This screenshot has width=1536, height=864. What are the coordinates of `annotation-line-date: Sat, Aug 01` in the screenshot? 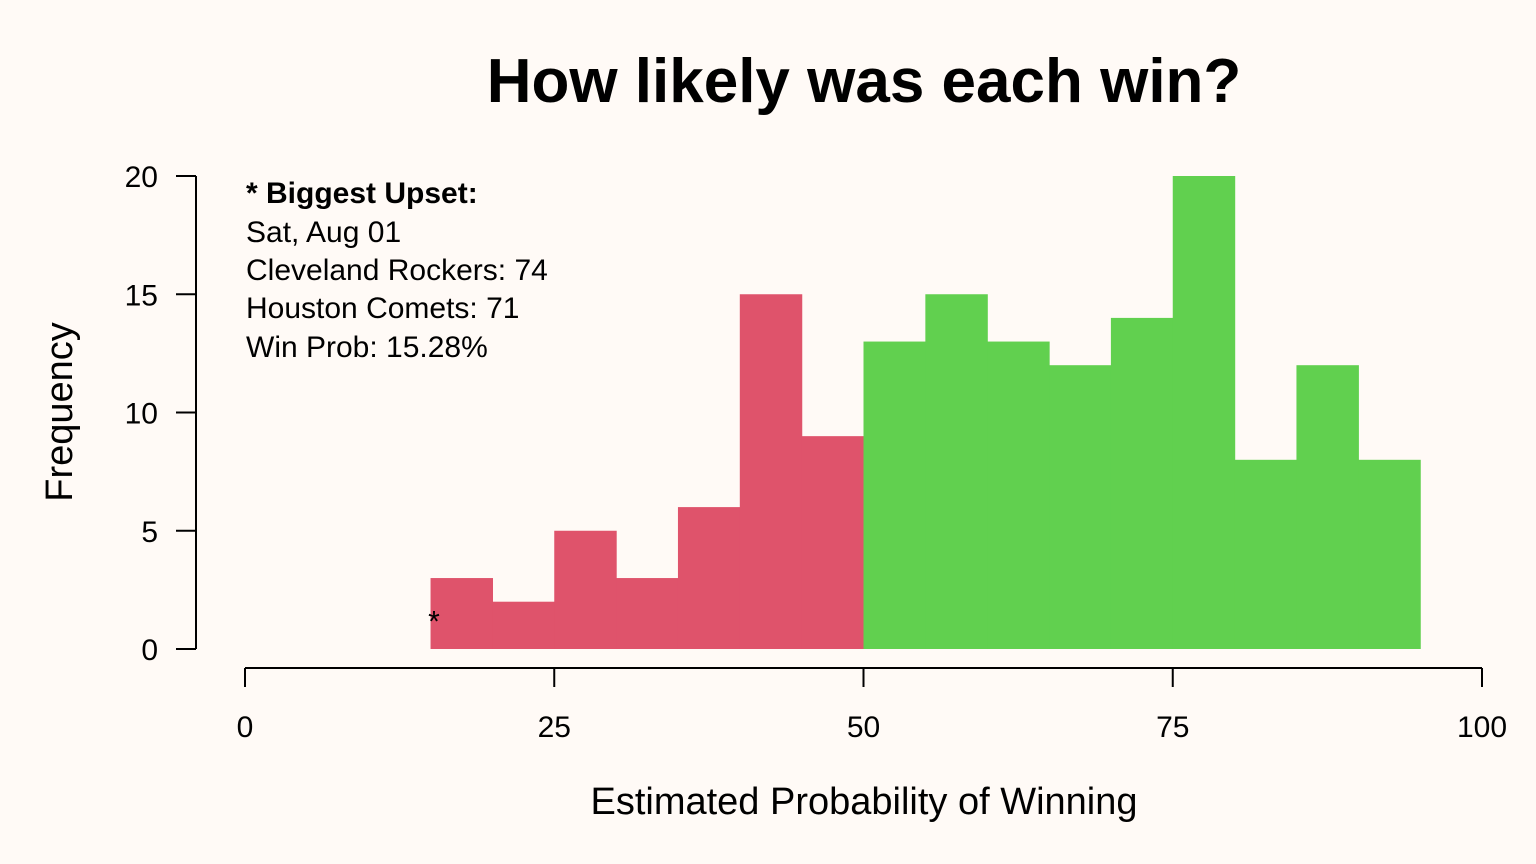 It's located at (323, 232).